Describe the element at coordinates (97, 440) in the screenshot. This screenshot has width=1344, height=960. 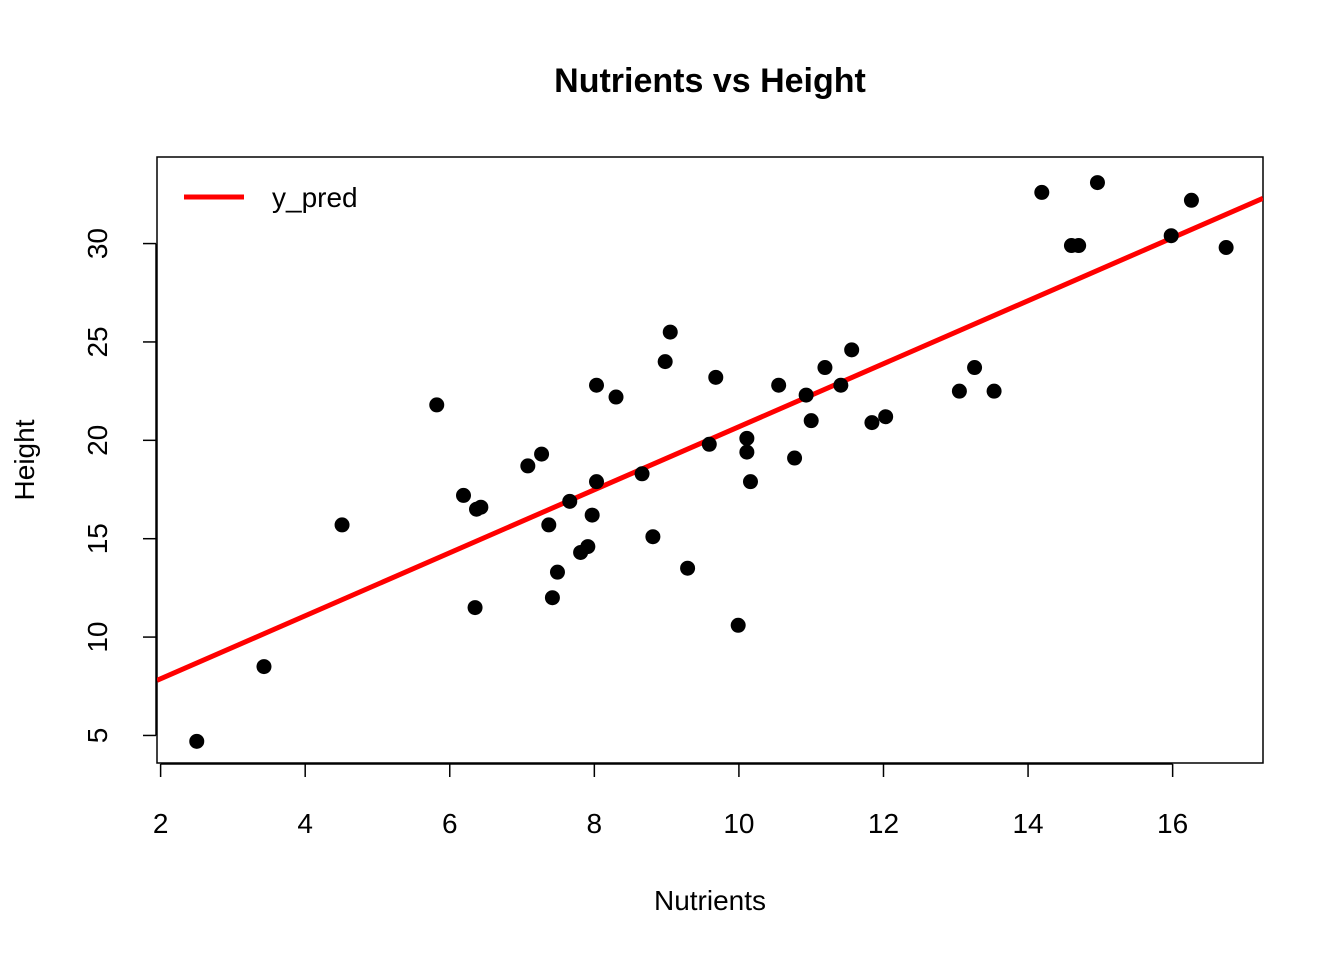
I see `y-tick-label: 20` at that location.